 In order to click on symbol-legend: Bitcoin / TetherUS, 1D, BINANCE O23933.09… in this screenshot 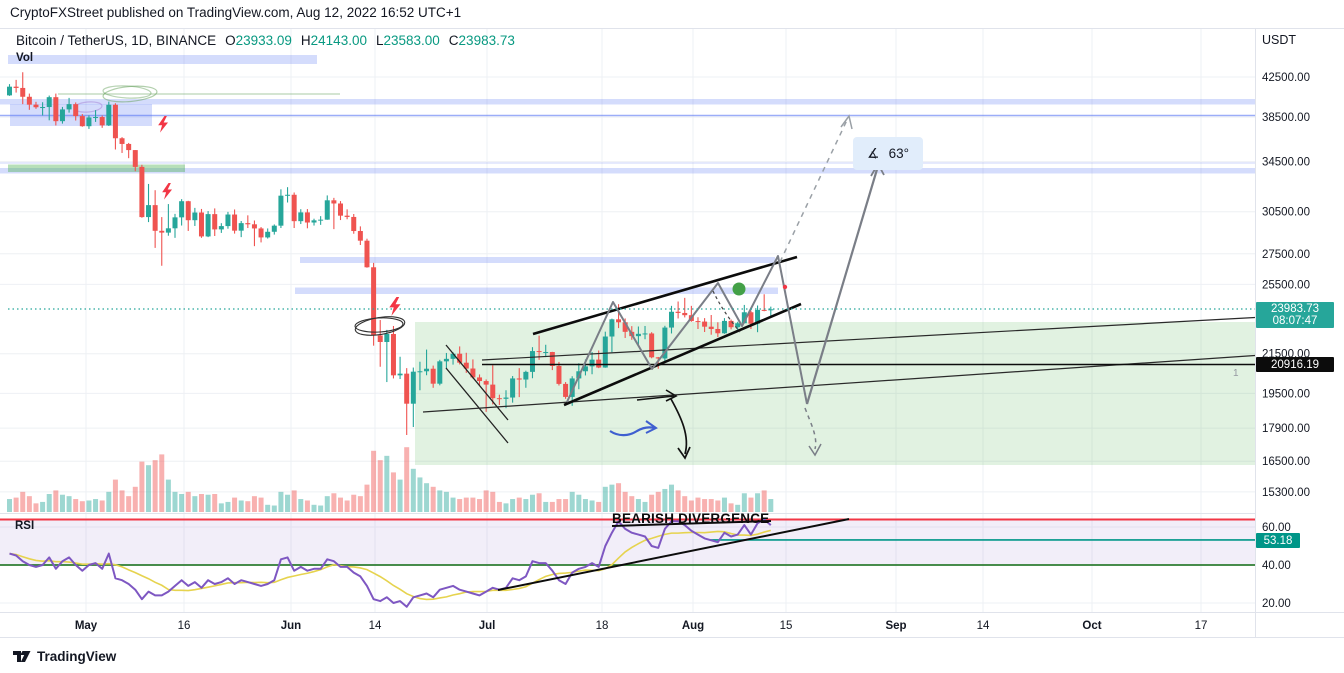, I will do `click(265, 40)`.